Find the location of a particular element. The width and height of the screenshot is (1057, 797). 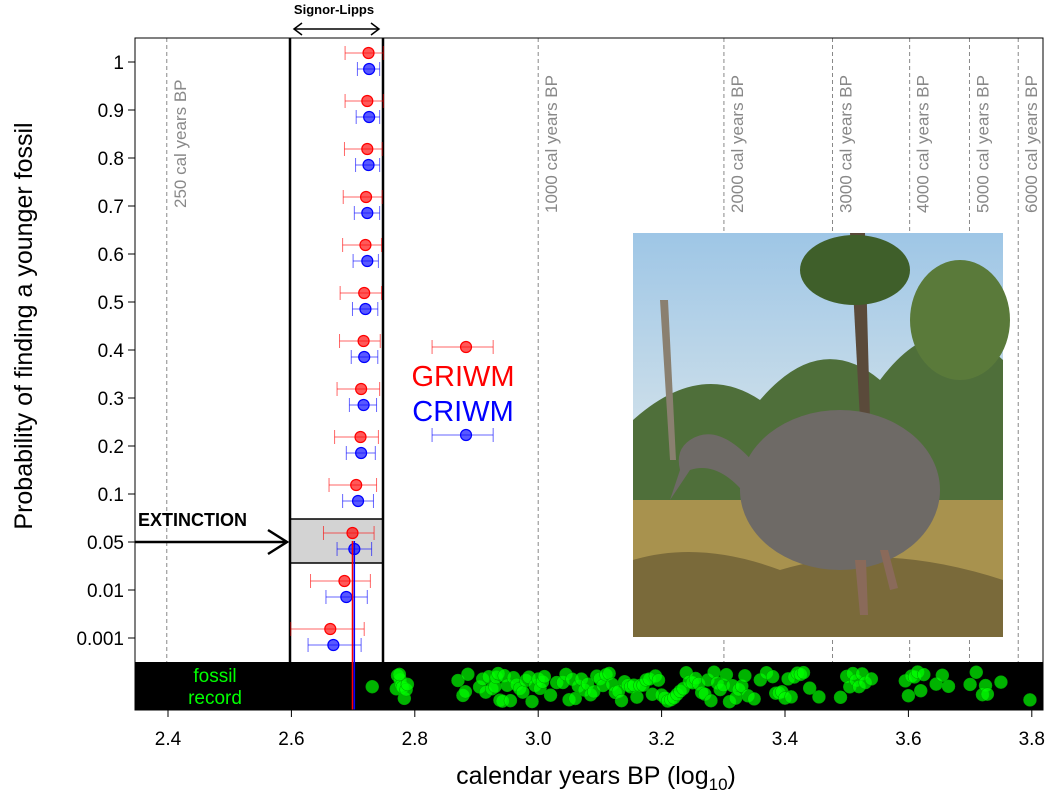

extinction-lines is located at coordinates (353, 625).